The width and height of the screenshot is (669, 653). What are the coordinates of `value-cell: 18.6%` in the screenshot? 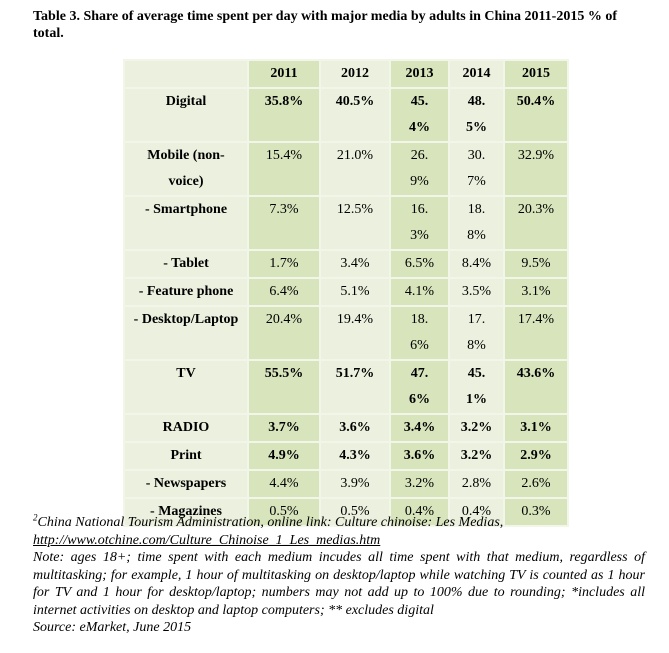 It's located at (419, 333).